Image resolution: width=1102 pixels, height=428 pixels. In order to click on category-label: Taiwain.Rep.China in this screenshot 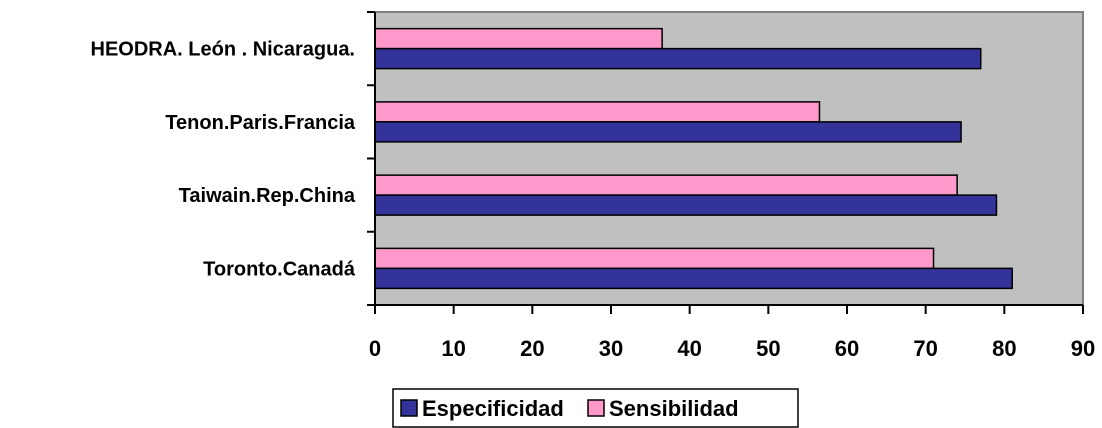, I will do `click(267, 196)`.